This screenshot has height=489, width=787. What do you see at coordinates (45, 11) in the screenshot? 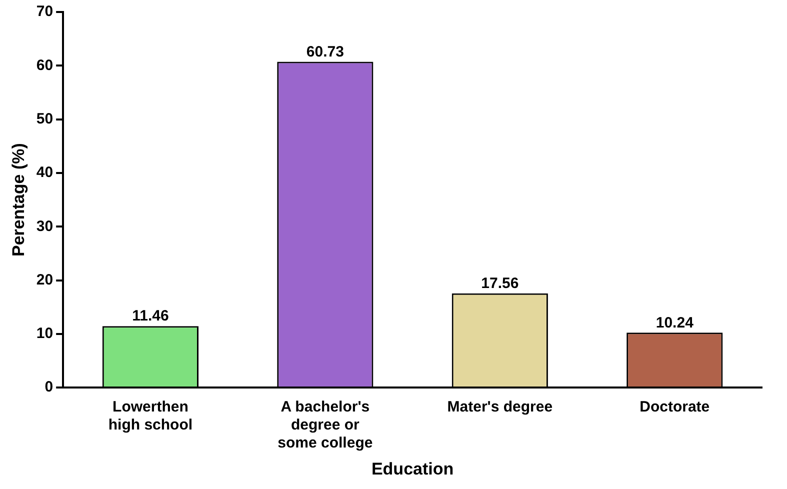
I see `y-tick-label: 70` at bounding box center [45, 11].